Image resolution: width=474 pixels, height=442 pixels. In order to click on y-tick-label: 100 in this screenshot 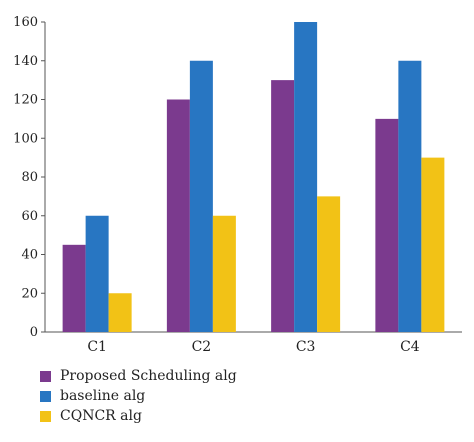, I will do `click(25, 138)`.